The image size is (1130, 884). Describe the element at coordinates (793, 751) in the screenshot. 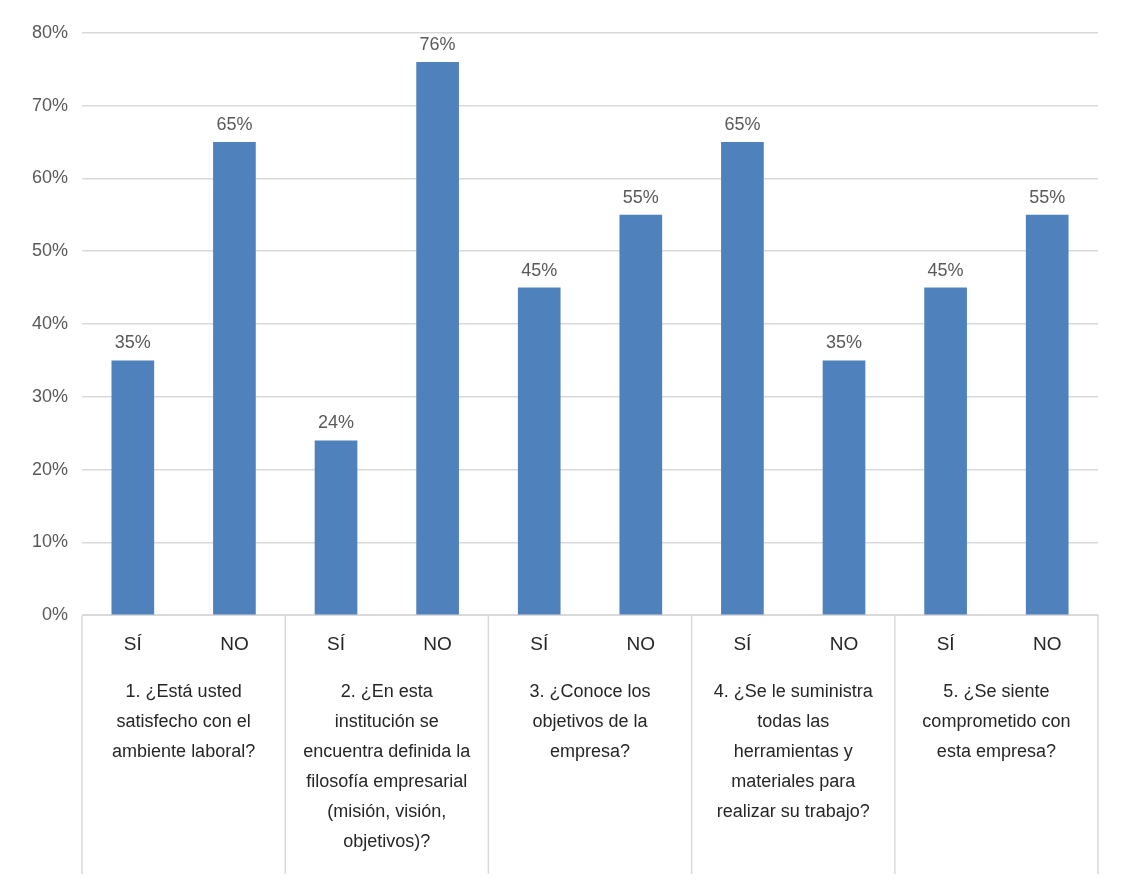

I see `text: 4. ¿Se le suministra todas las herramientas y materiales para realizar su trabajo?` at that location.